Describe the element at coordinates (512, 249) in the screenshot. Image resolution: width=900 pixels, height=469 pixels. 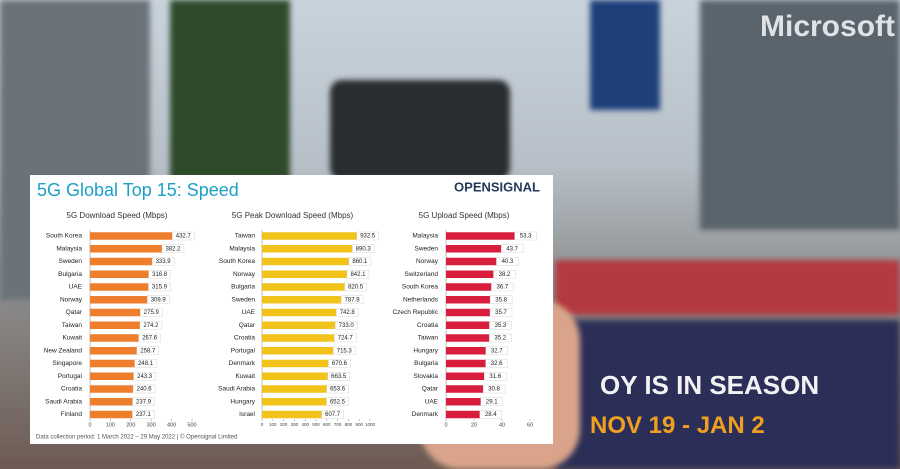
I see `value-label: 43.7` at that location.